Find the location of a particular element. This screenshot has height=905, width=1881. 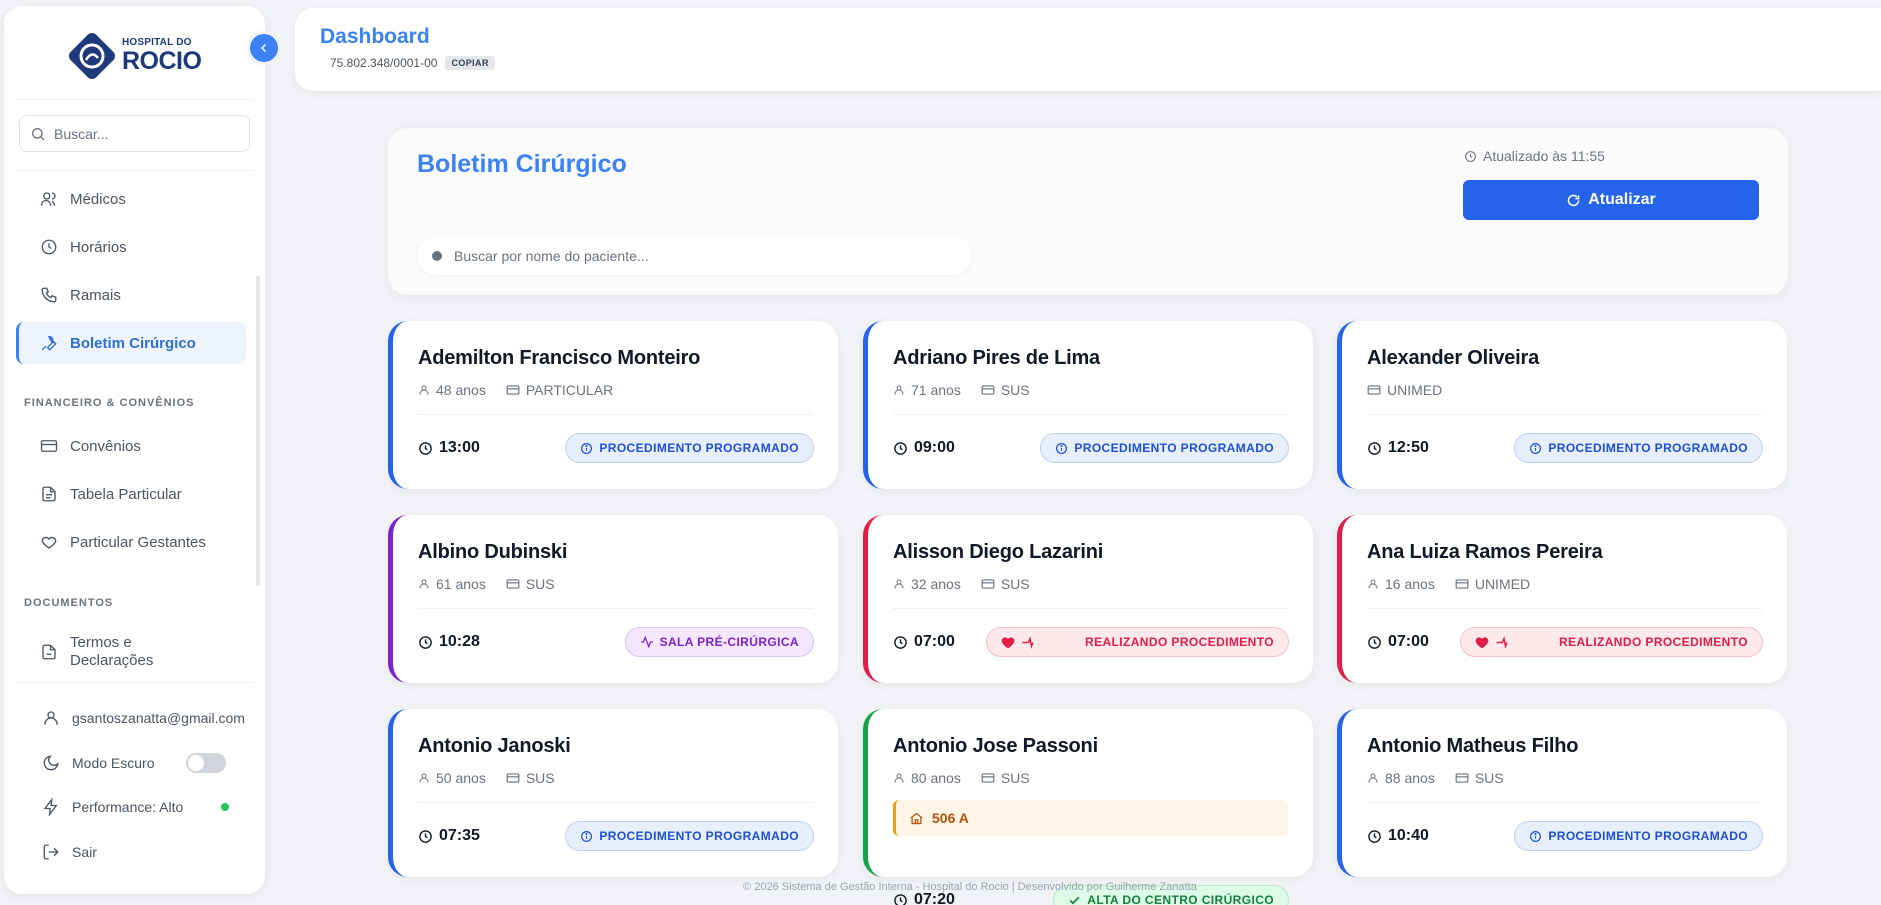

home-icon is located at coordinates (916, 818).